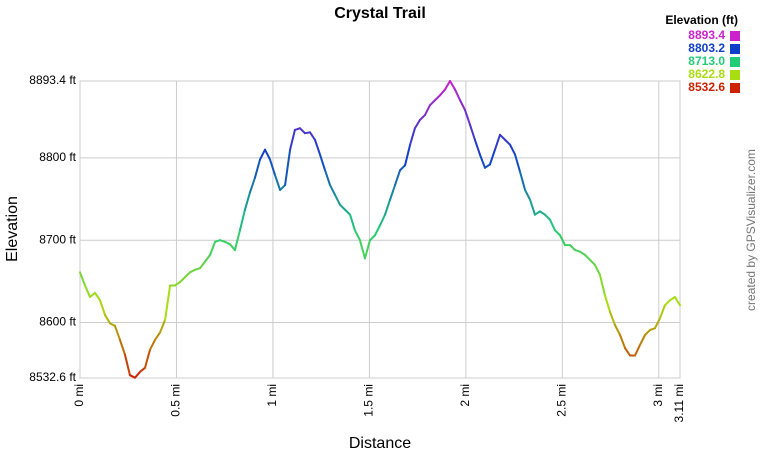 Image resolution: width=760 pixels, height=460 pixels. I want to click on y-tick-label: 8532.6 ft, so click(52, 377).